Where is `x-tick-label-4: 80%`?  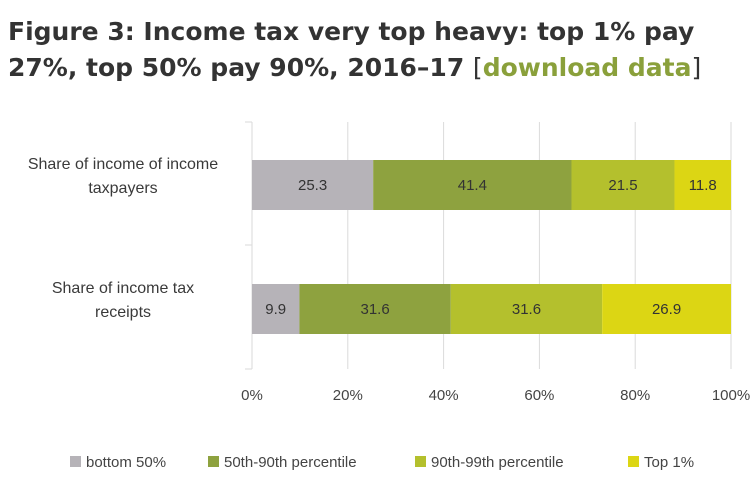 x-tick-label-4: 80% is located at coordinates (635, 395).